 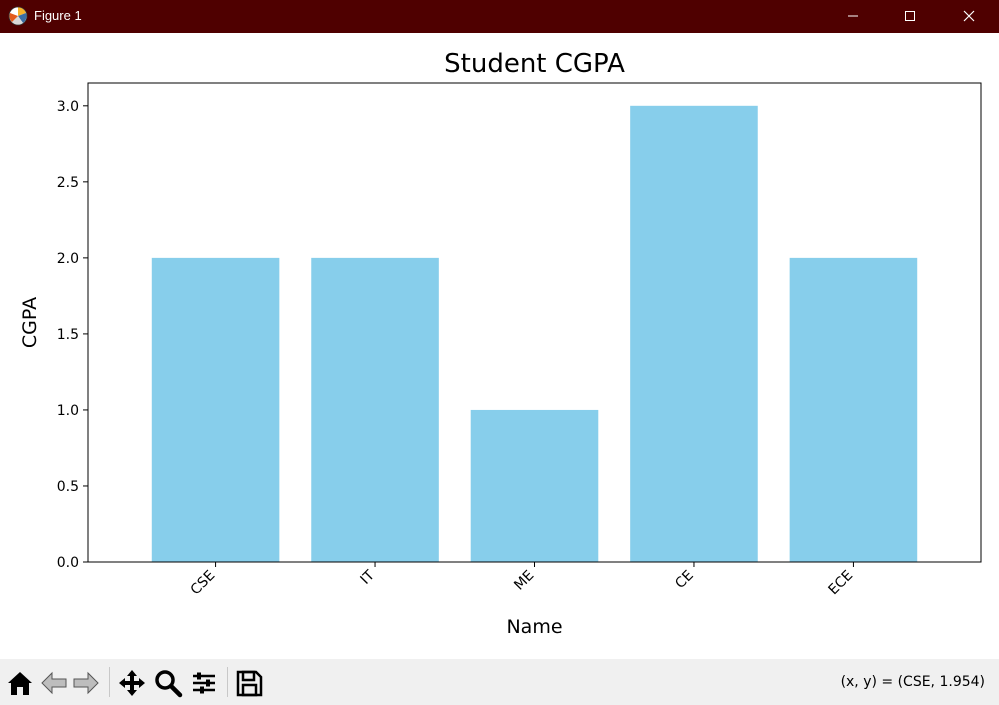 What do you see at coordinates (203, 583) in the screenshot?
I see `x-tick-label: CSE` at bounding box center [203, 583].